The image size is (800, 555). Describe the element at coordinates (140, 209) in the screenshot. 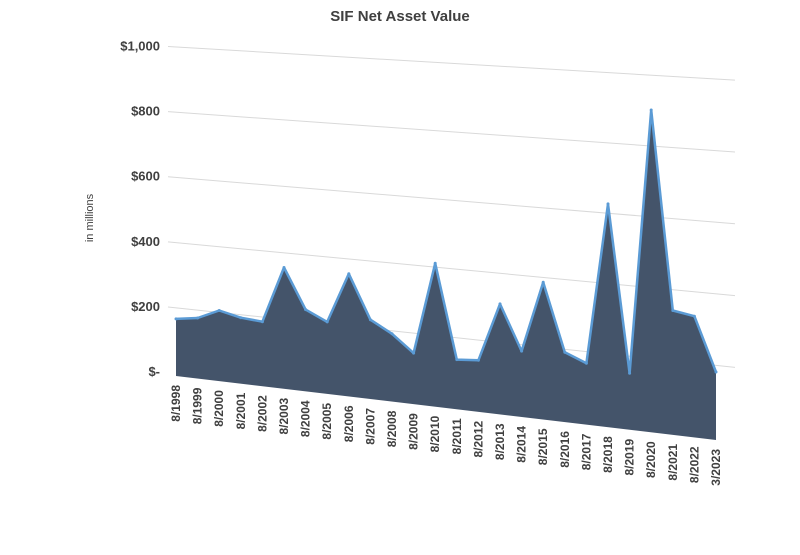

I see `y-axis-ticks: $- $200 $400 $600 $800 $1,000` at that location.